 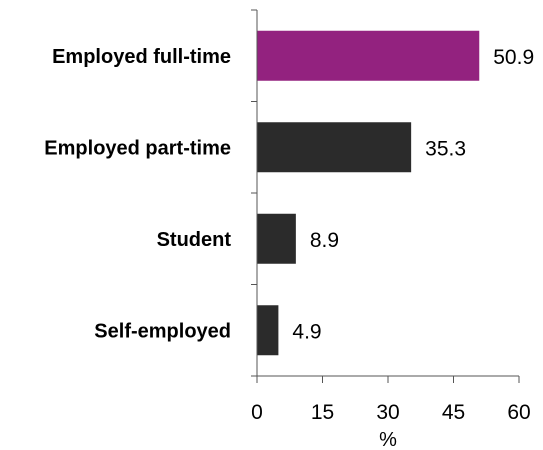 I want to click on x-tick-label: 0, so click(x=257, y=412).